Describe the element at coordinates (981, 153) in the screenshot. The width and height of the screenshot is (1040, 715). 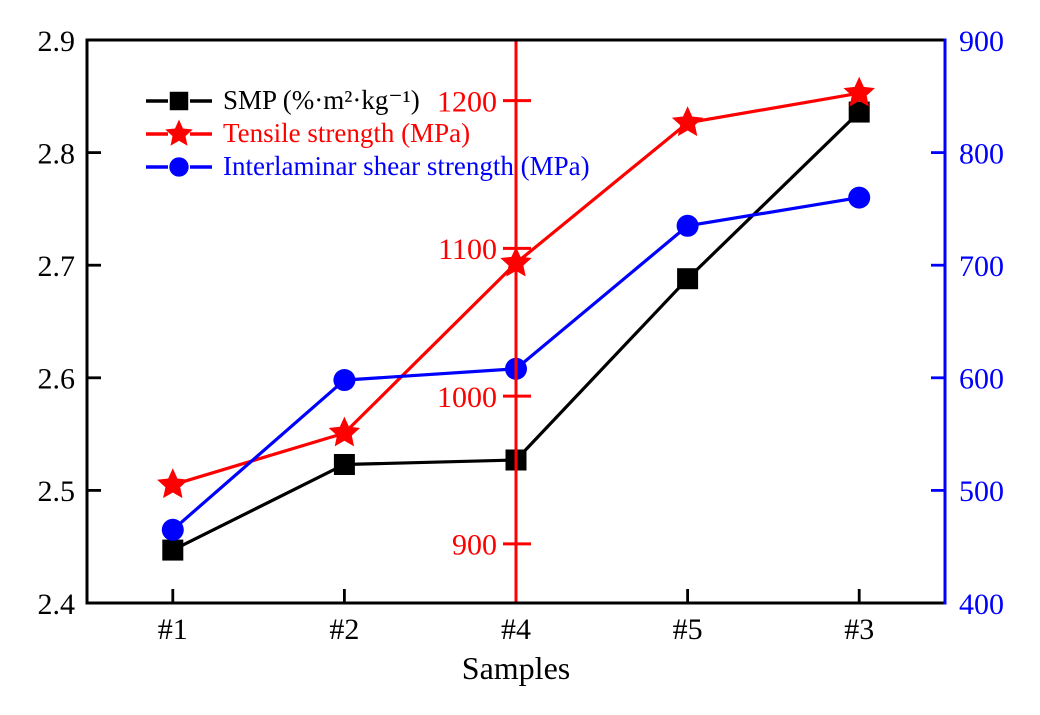
I see `right-axis-tick-label: 800` at that location.